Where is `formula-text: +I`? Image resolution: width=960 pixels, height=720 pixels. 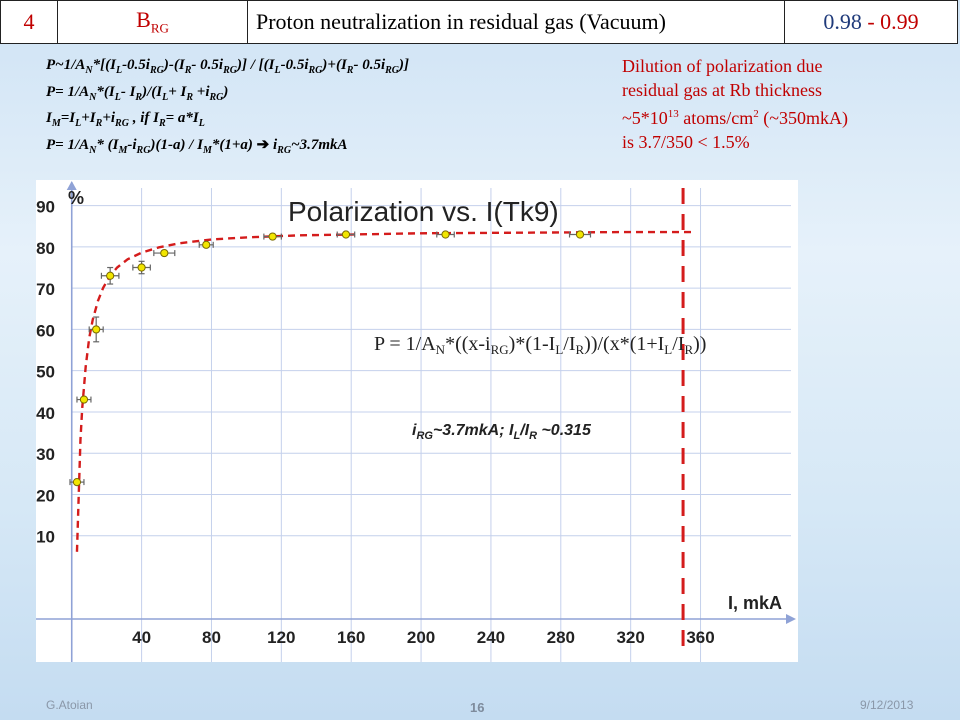 formula-text: +I is located at coordinates (88, 118).